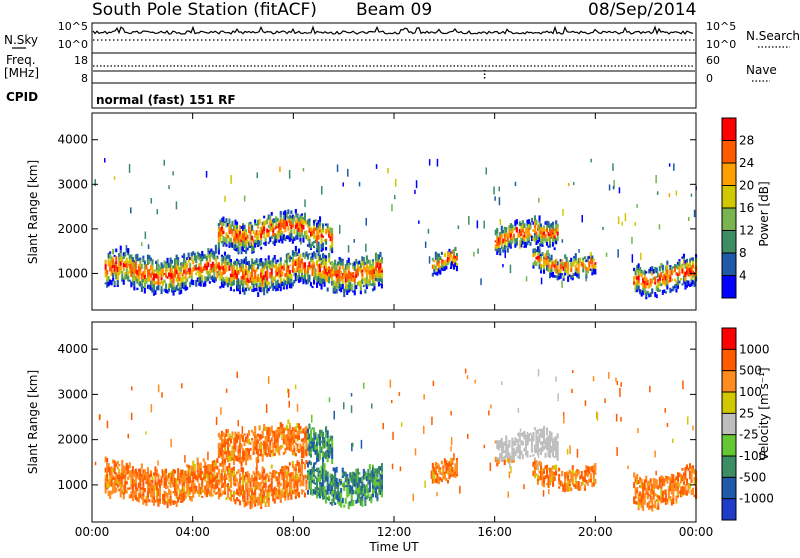  I want to click on nsky-tick-top: 10^5, so click(73, 26).